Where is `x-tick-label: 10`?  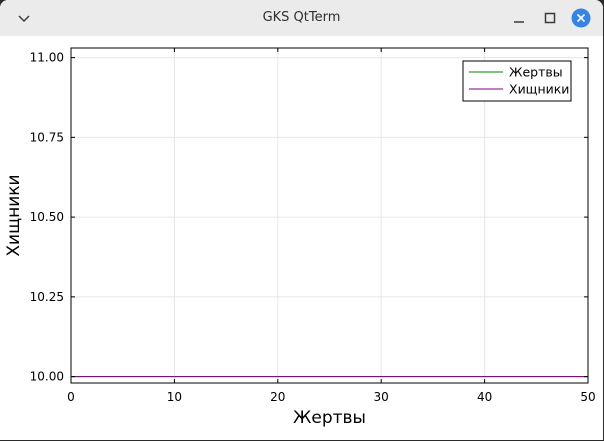
x-tick-label: 10 is located at coordinates (174, 397).